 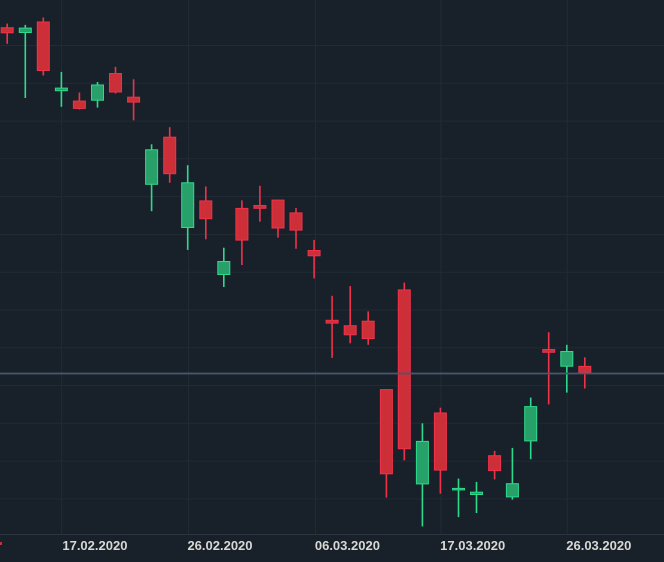 I want to click on svg-text: 26.03.2020, so click(x=598, y=545).